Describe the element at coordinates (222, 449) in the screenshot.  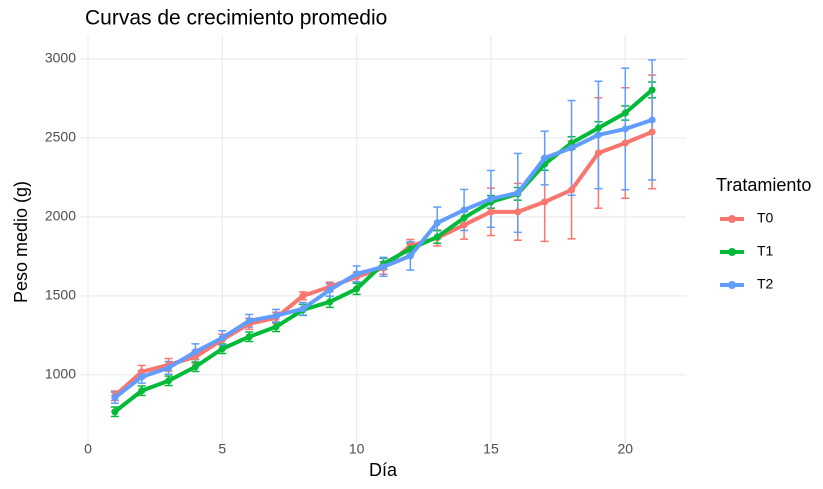
I see `x-tick-label: 5` at that location.